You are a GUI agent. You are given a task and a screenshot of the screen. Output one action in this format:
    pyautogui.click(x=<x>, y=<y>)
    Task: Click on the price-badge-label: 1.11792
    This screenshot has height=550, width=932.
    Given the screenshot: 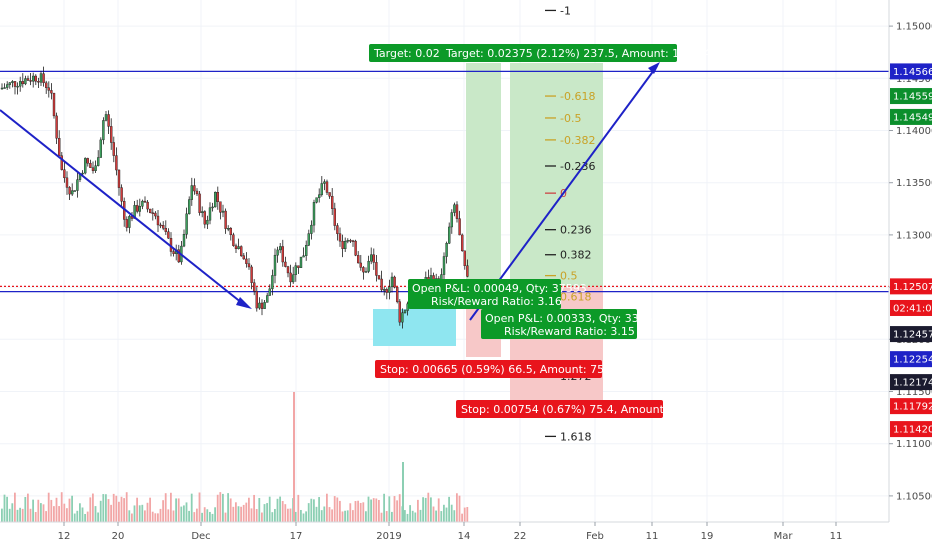 What is the action you would take?
    pyautogui.click(x=912, y=407)
    